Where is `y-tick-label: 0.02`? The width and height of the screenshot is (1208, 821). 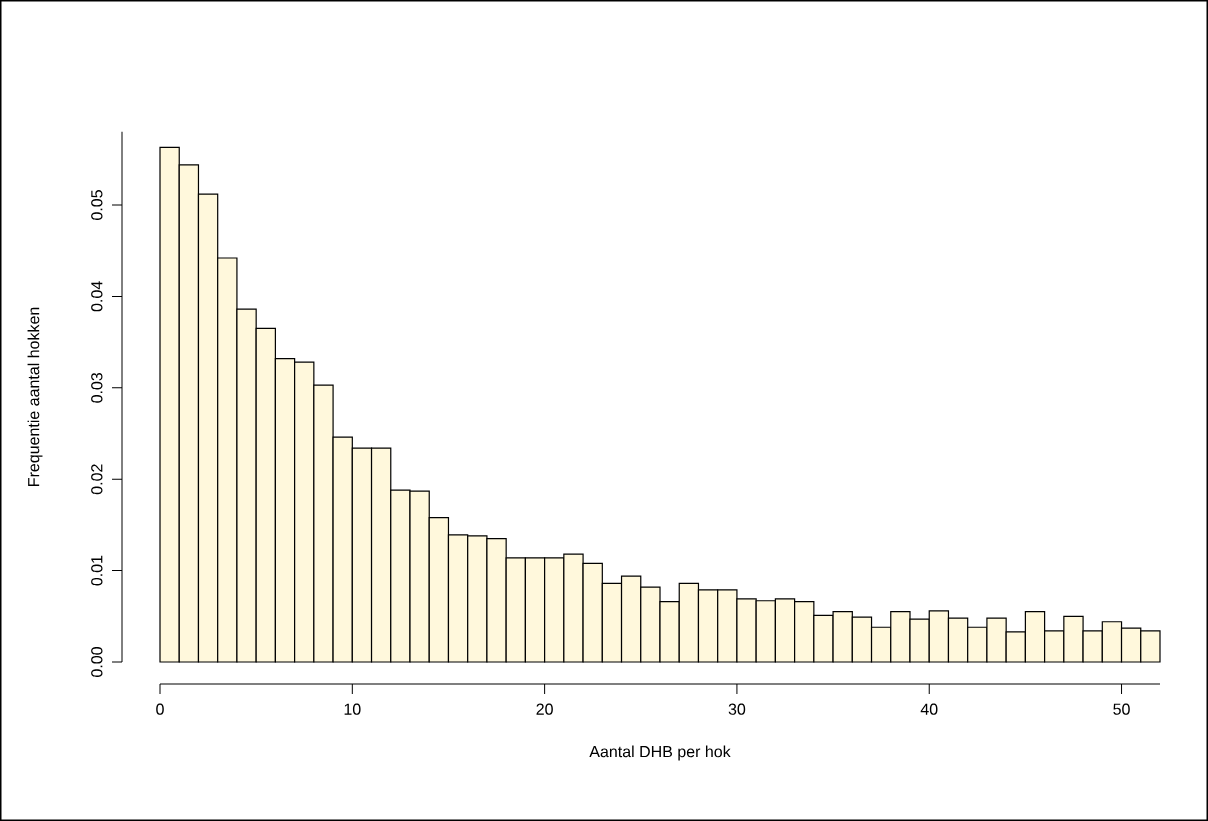 y-tick-label: 0.02 is located at coordinates (97, 479).